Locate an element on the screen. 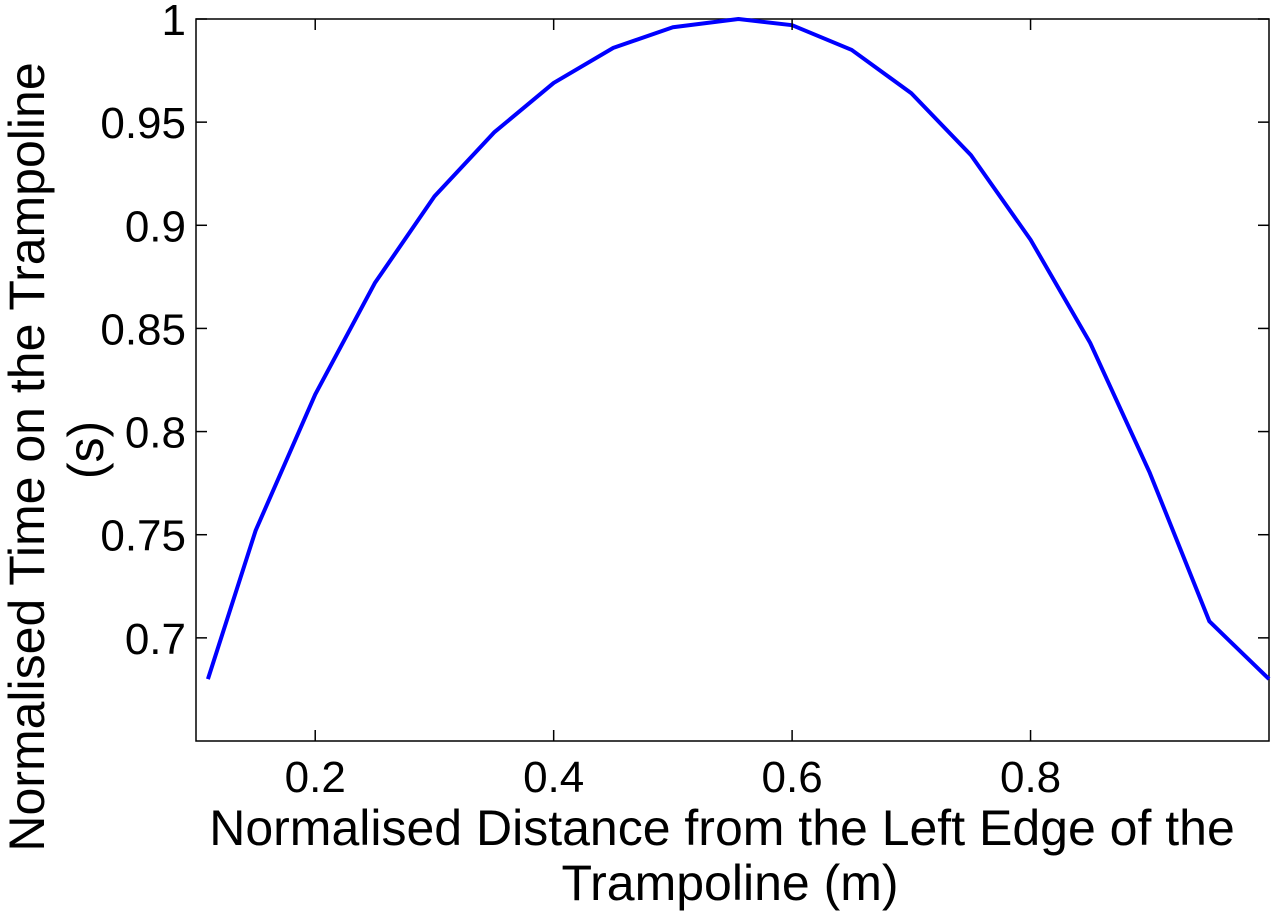  x-tick-label: 0.4 is located at coordinates (553, 777).